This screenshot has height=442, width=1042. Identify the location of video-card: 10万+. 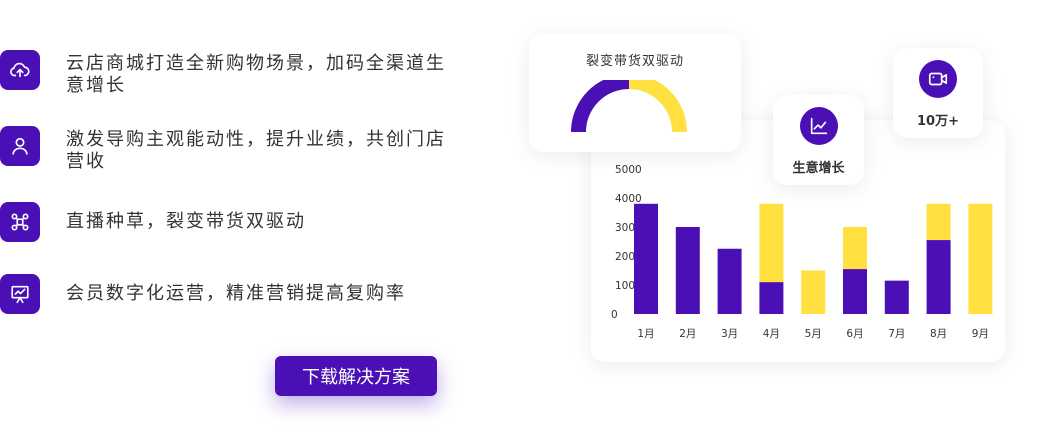
(938, 93).